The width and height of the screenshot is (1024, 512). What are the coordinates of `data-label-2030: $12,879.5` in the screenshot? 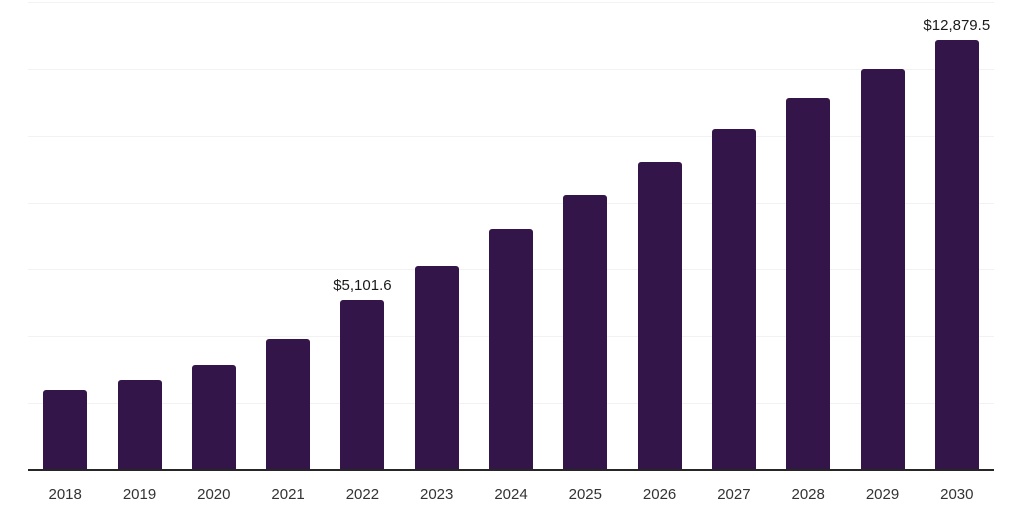 It's located at (957, 25).